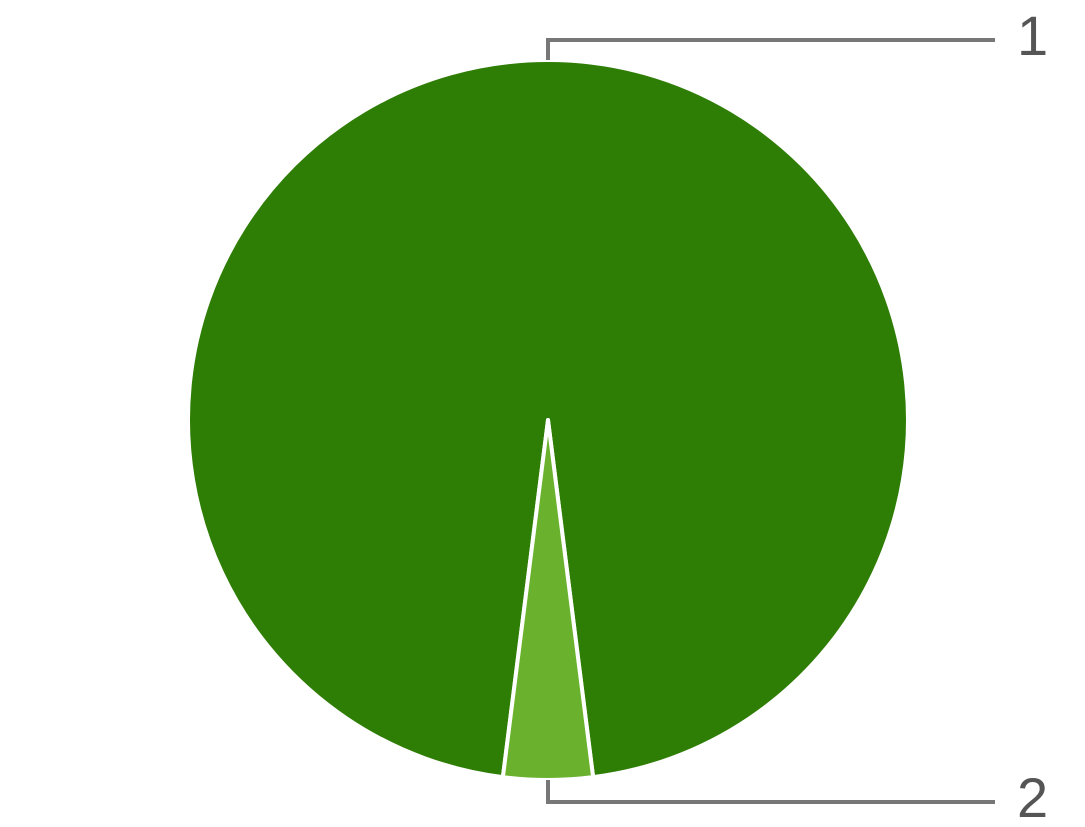 The height and width of the screenshot is (827, 1085). Describe the element at coordinates (548, 600) in the screenshot. I see `pie-slice` at that location.